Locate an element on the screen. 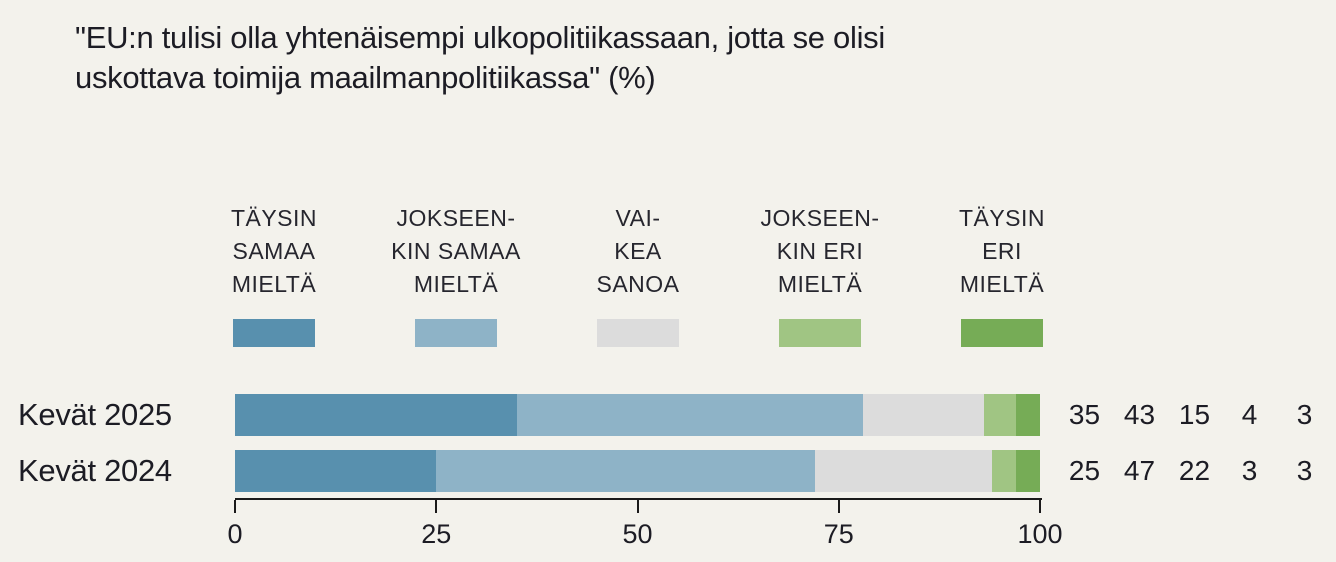 The height and width of the screenshot is (562, 1336). value-label: 15 is located at coordinates (1194, 414).